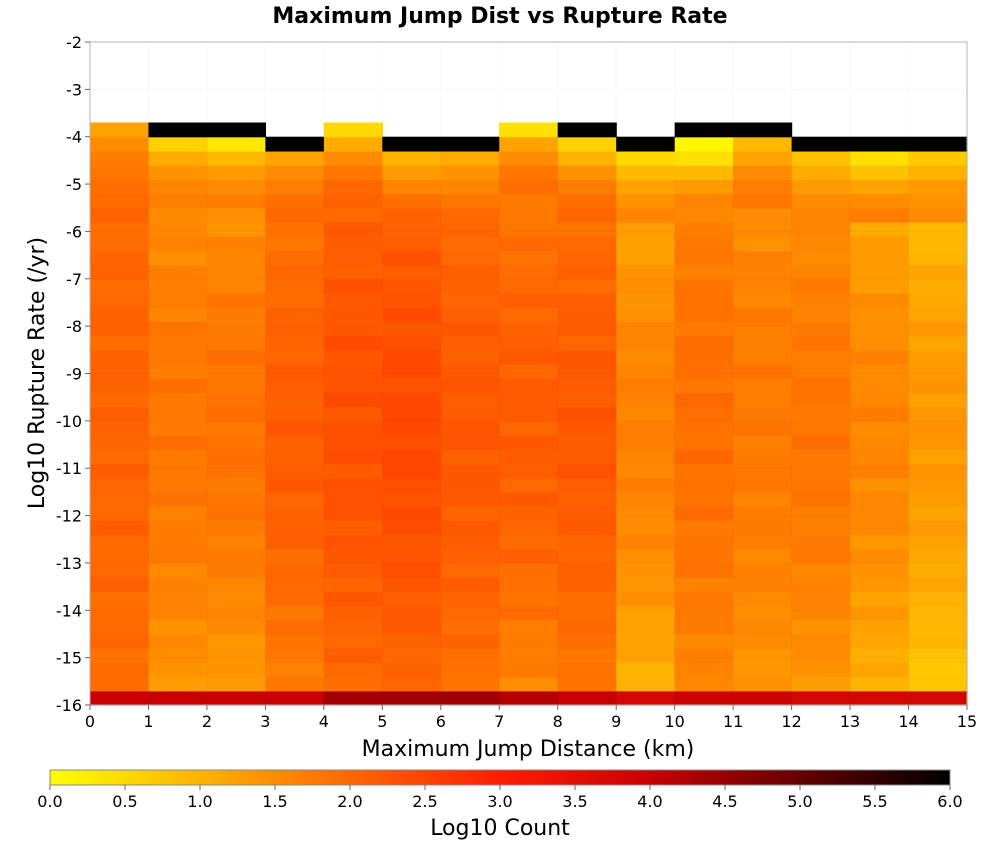 This screenshot has width=1000, height=850. I want to click on colorbar-tick-label: 0.5, so click(124, 801).